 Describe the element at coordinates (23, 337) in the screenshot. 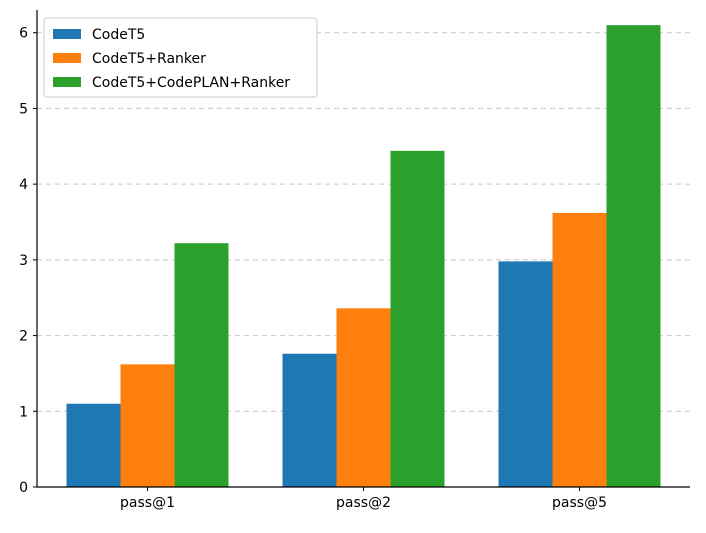

I see `y-tick-label: 2` at that location.